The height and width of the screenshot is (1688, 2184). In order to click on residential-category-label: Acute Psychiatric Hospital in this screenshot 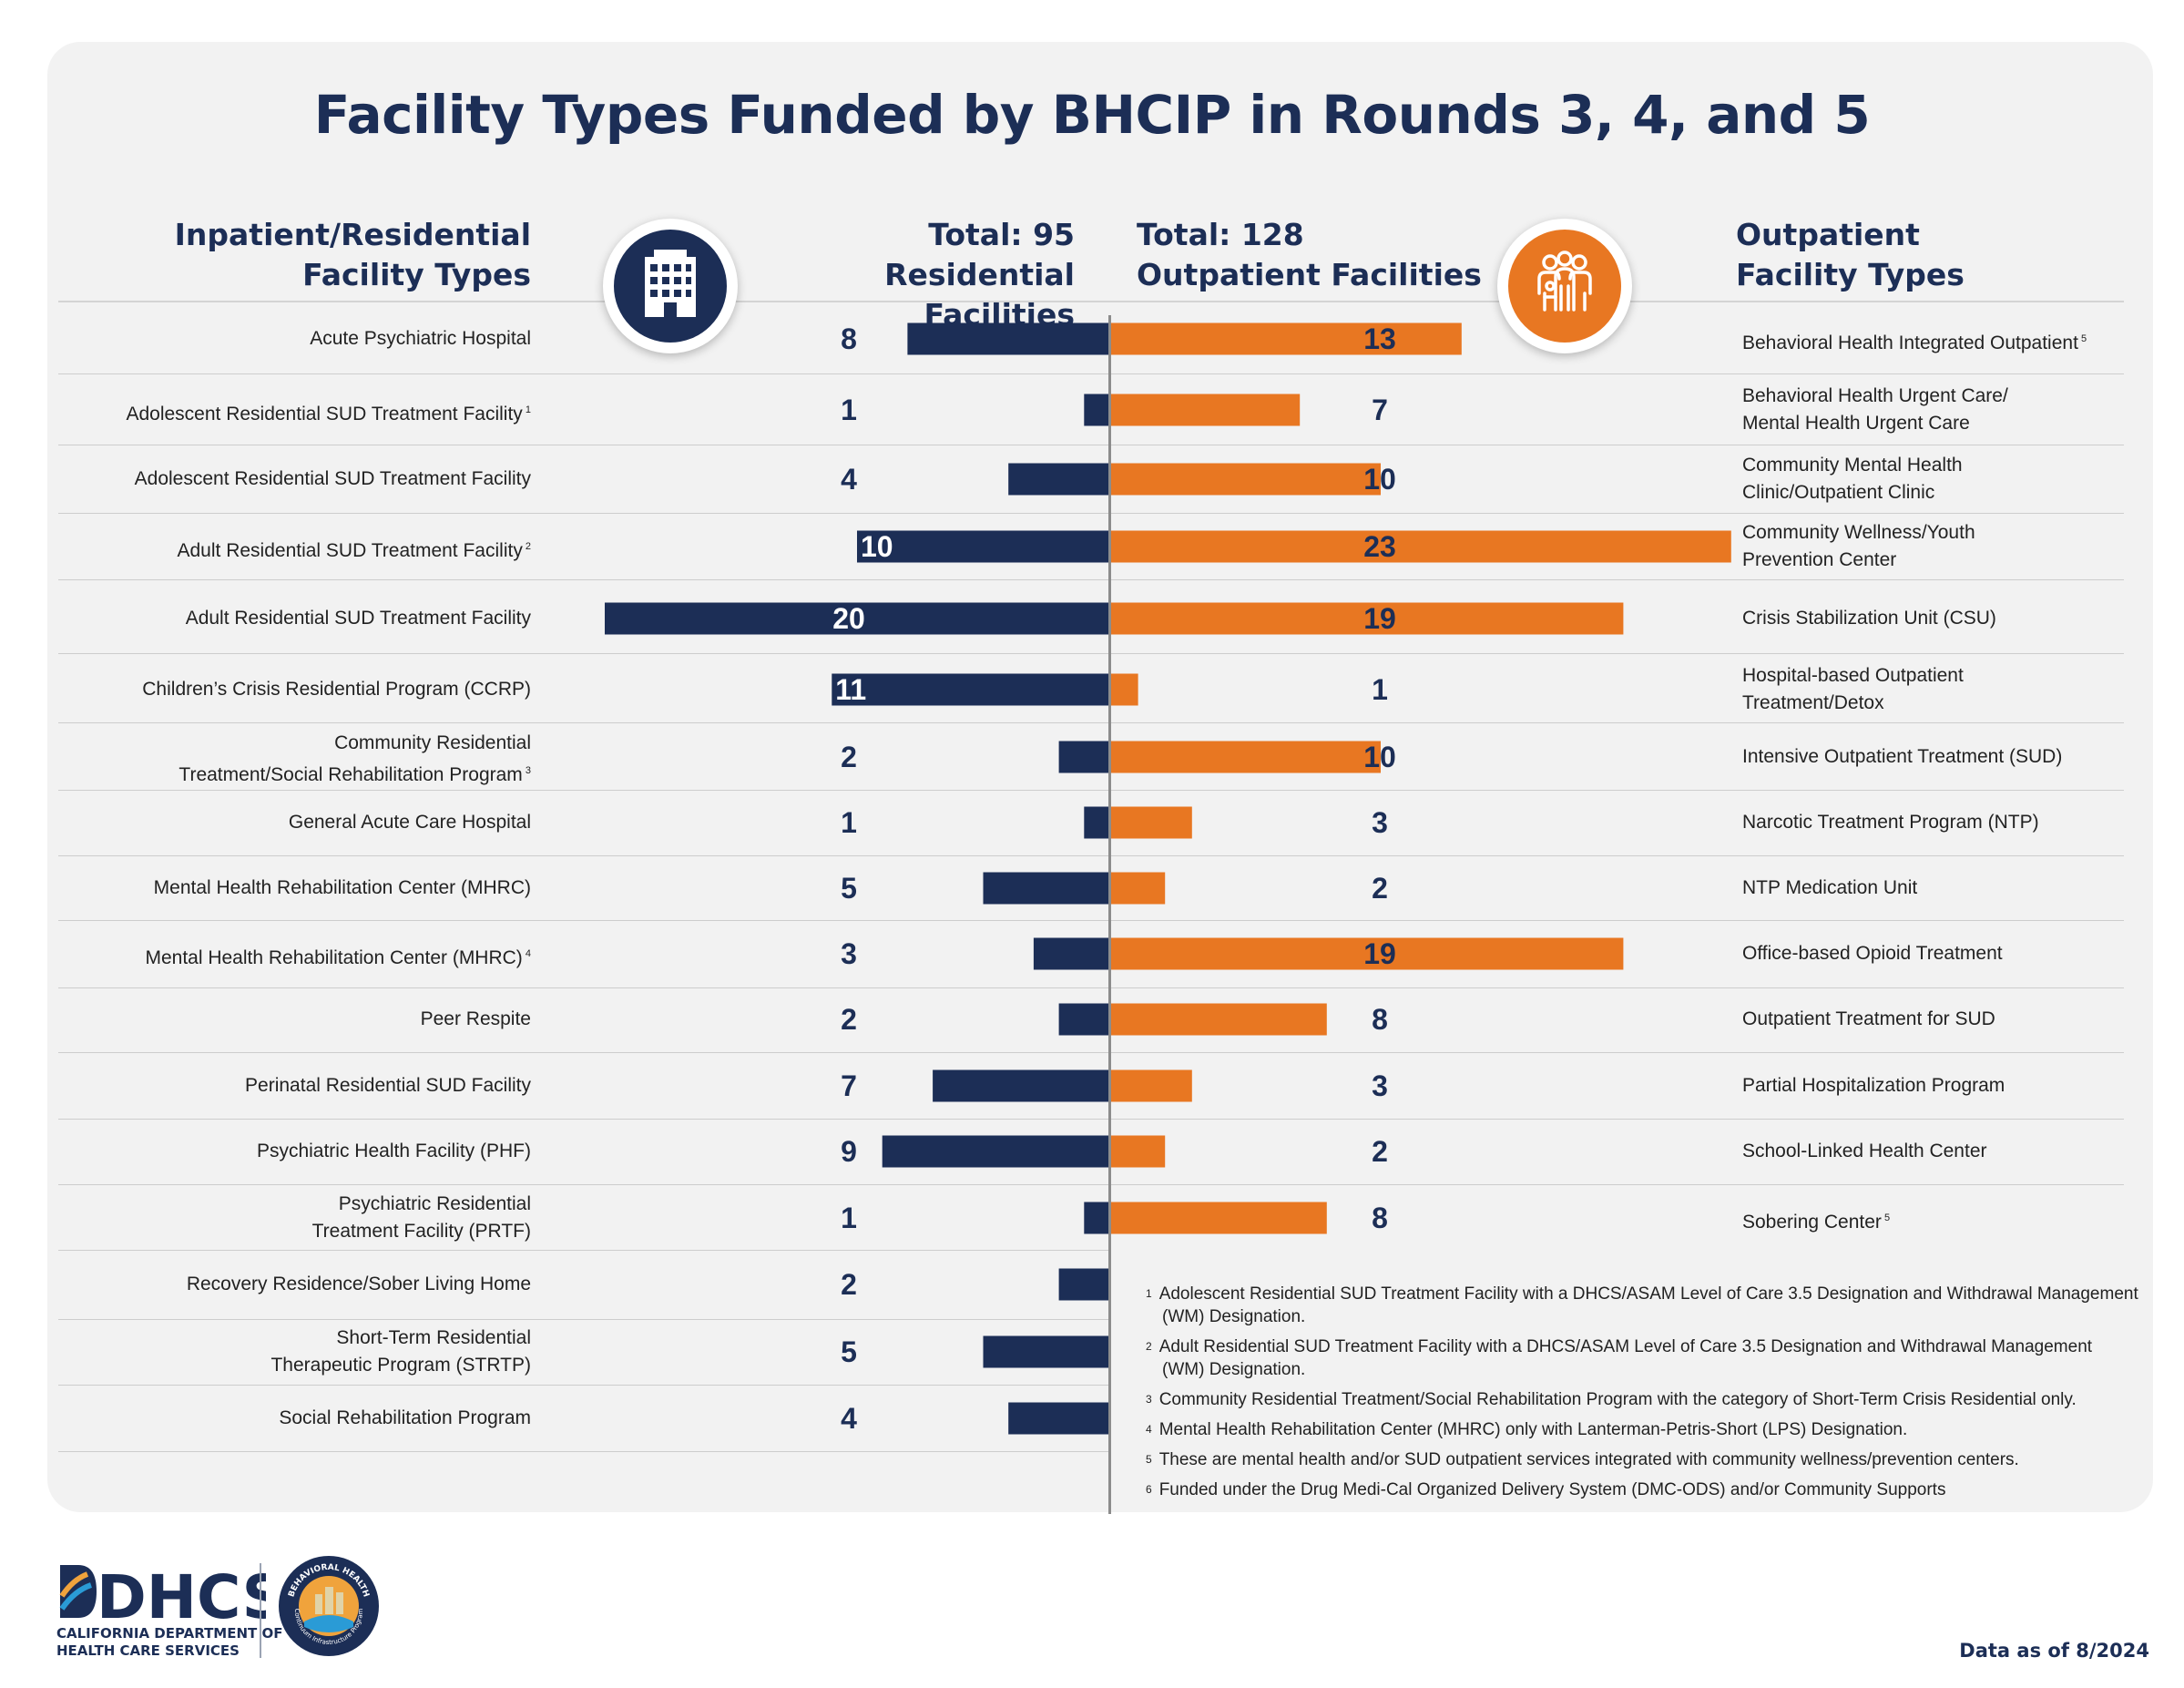, I will do `click(421, 338)`.